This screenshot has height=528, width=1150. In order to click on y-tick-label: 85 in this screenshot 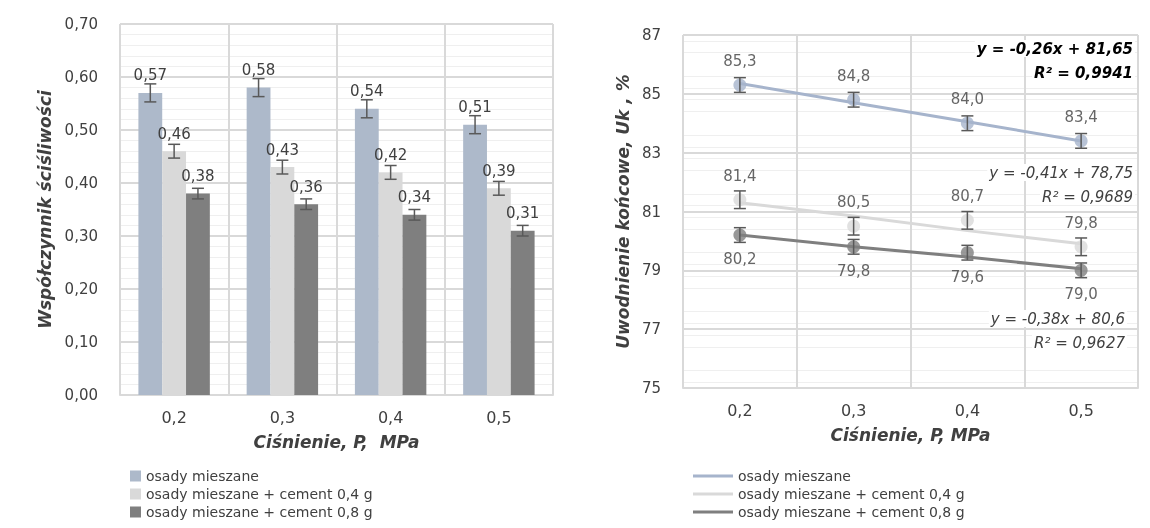, I will do `click(651, 93)`.